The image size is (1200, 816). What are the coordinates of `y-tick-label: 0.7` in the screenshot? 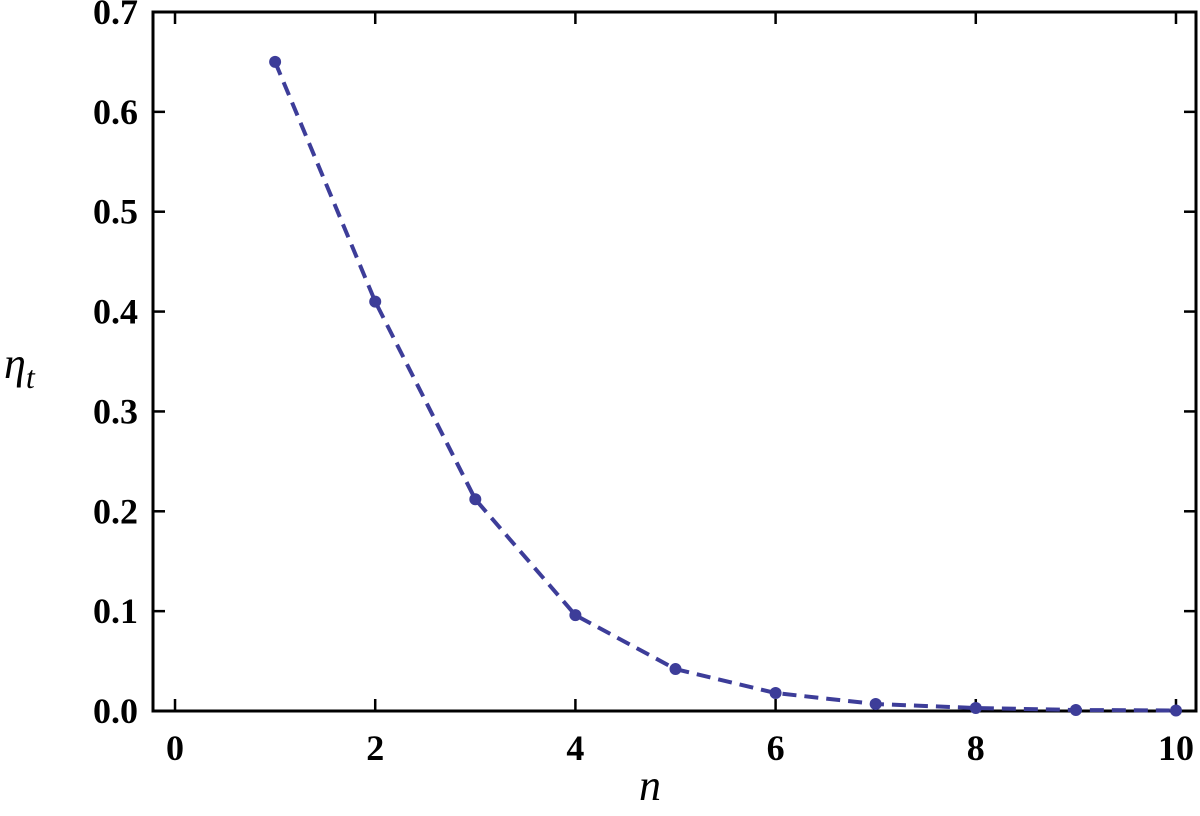 It's located at (115, 16).